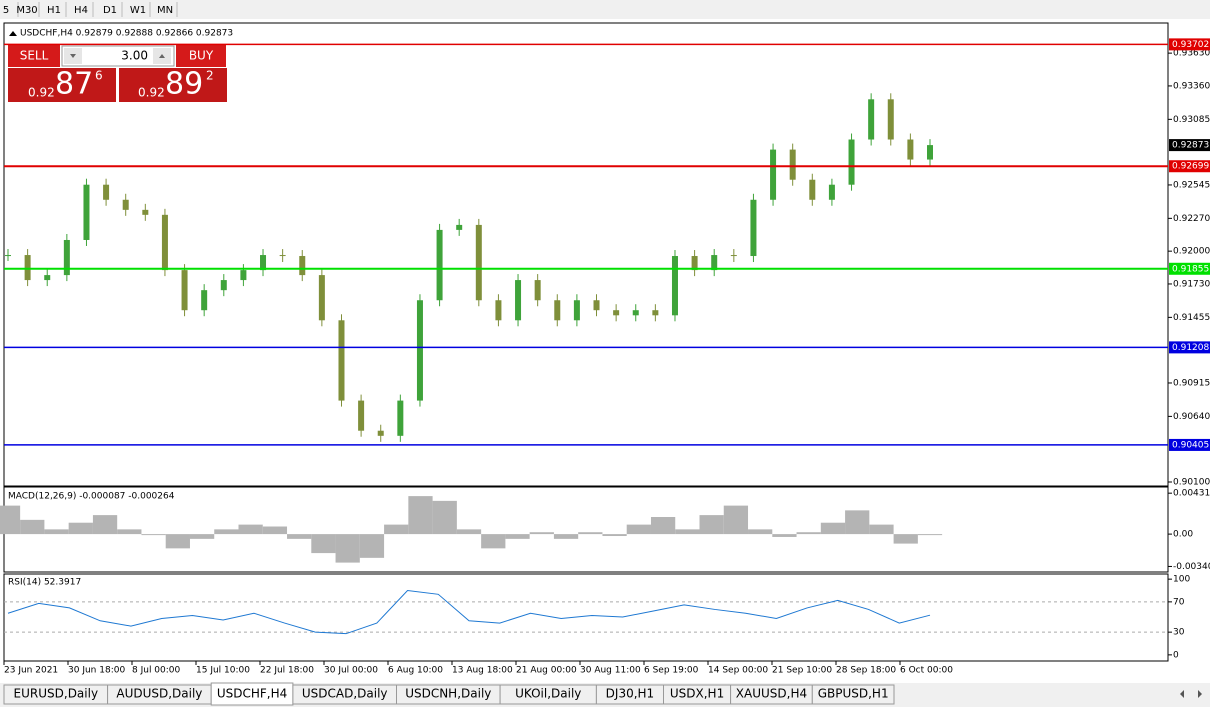 This screenshot has height=707, width=1210. What do you see at coordinates (26, 10) in the screenshot?
I see `timeframe-button: M30` at bounding box center [26, 10].